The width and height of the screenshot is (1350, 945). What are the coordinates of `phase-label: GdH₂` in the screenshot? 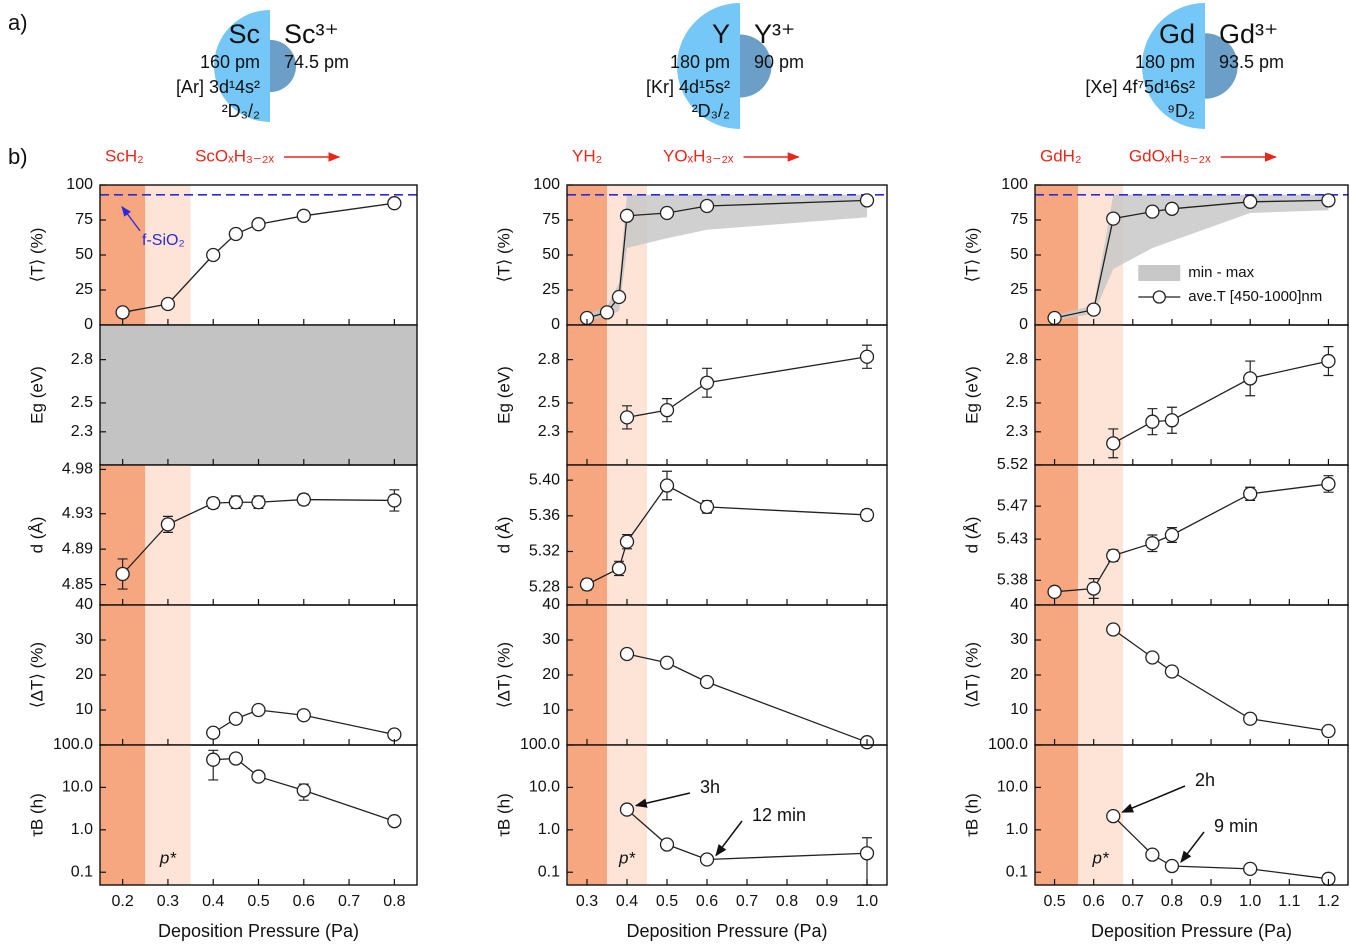 It's located at (1061, 155).